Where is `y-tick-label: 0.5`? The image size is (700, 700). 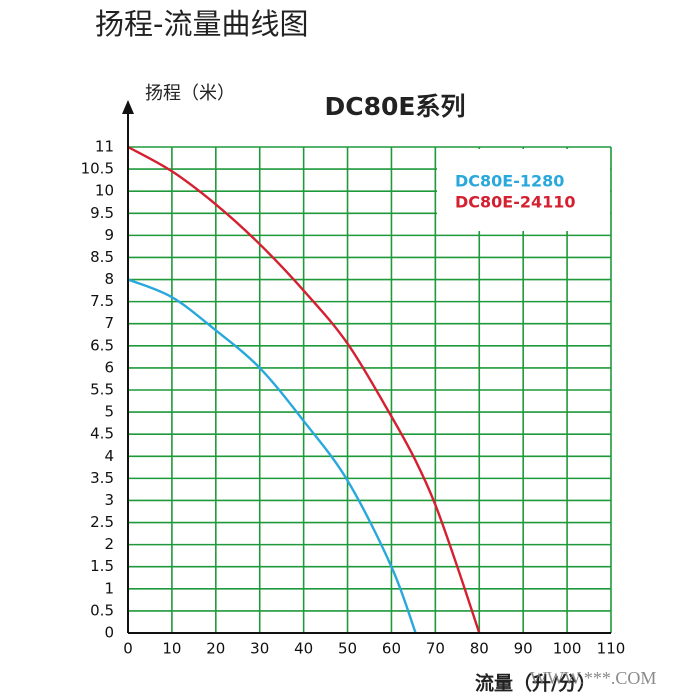 y-tick-label: 0.5 is located at coordinates (102, 610).